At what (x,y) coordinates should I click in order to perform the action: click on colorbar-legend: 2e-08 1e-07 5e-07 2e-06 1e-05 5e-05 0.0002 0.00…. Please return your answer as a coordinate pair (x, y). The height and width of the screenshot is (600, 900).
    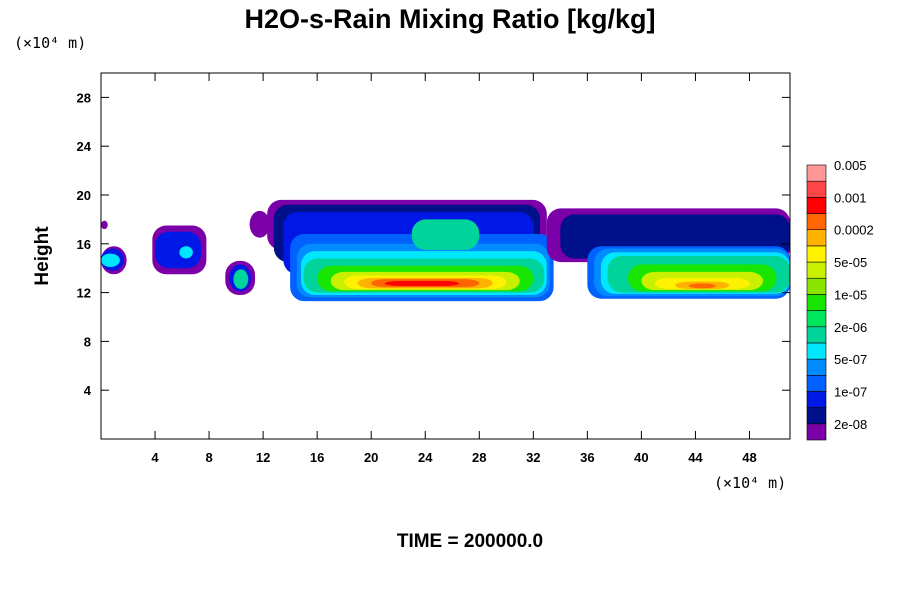
    Looking at the image, I should click on (840, 299).